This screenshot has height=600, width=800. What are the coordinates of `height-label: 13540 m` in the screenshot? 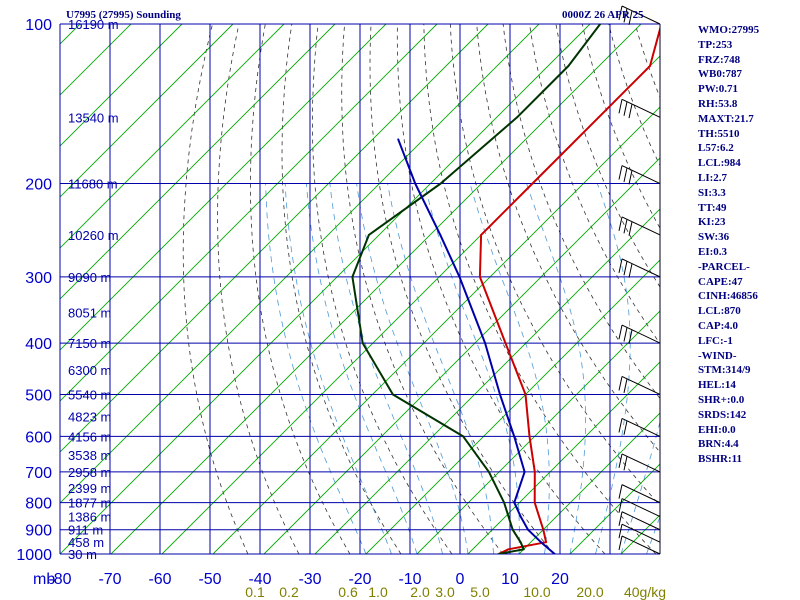 It's located at (93, 117).